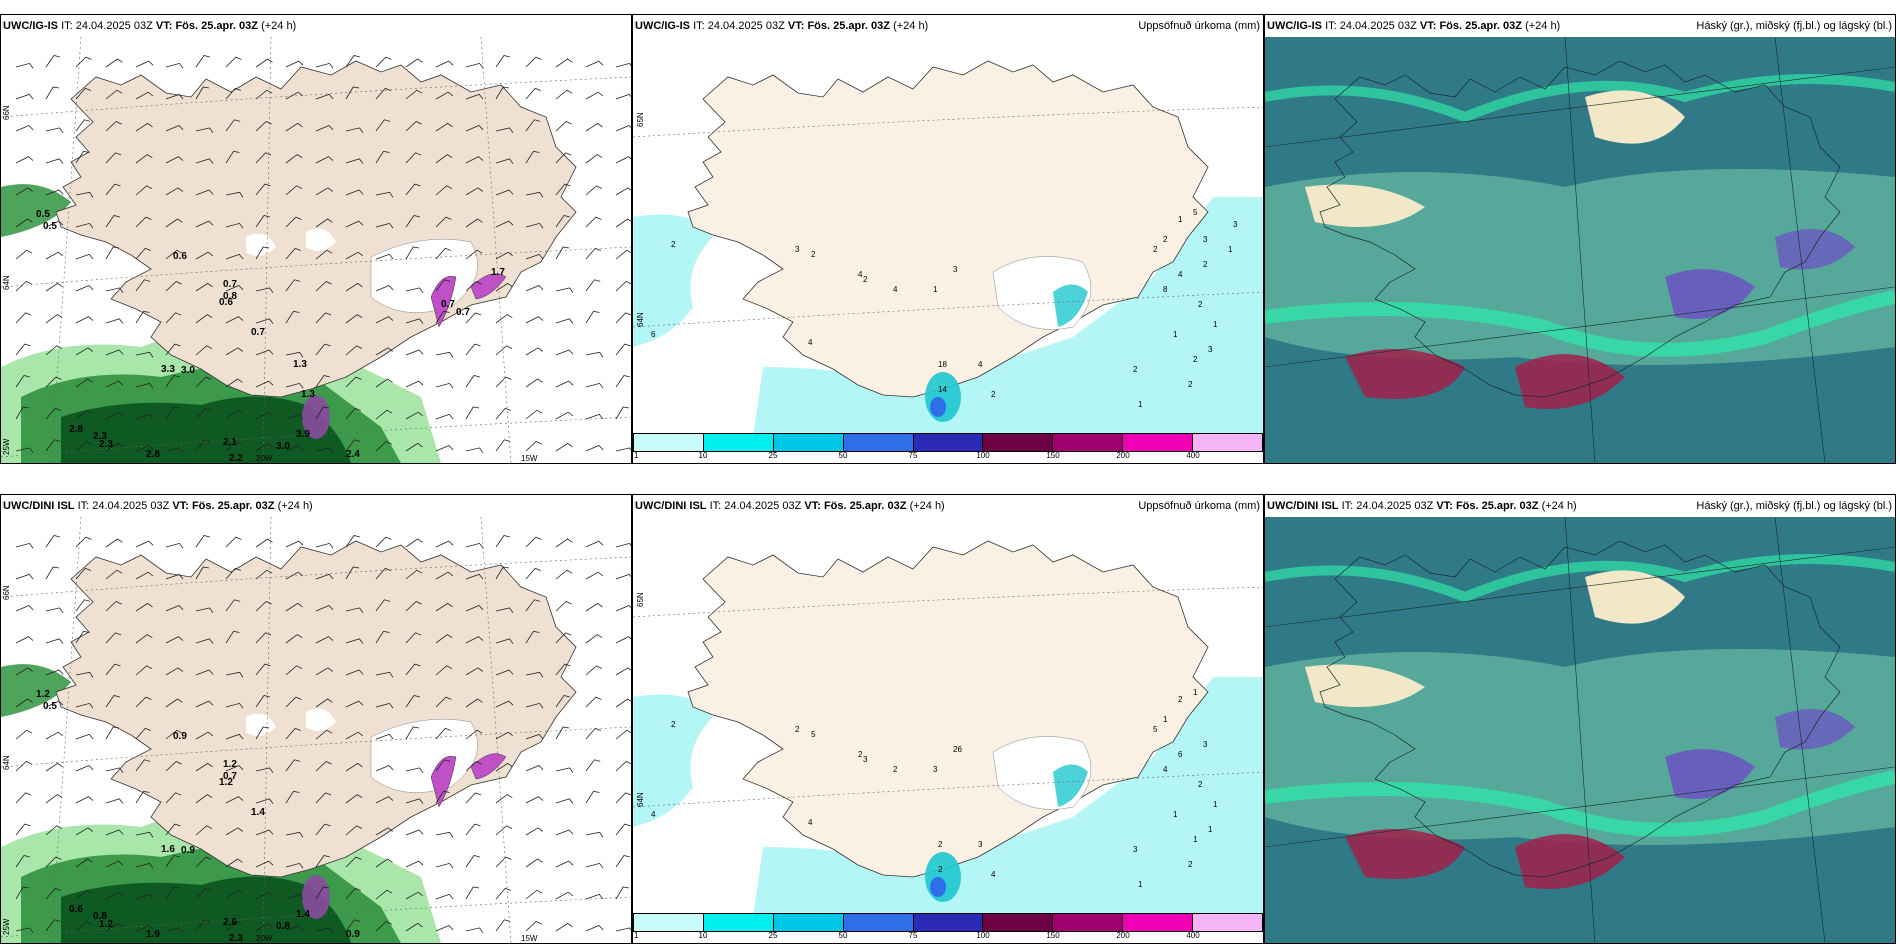 The height and width of the screenshot is (950, 1900). Describe the element at coordinates (878, 922) in the screenshot. I see `colorbar-swatch` at that location.